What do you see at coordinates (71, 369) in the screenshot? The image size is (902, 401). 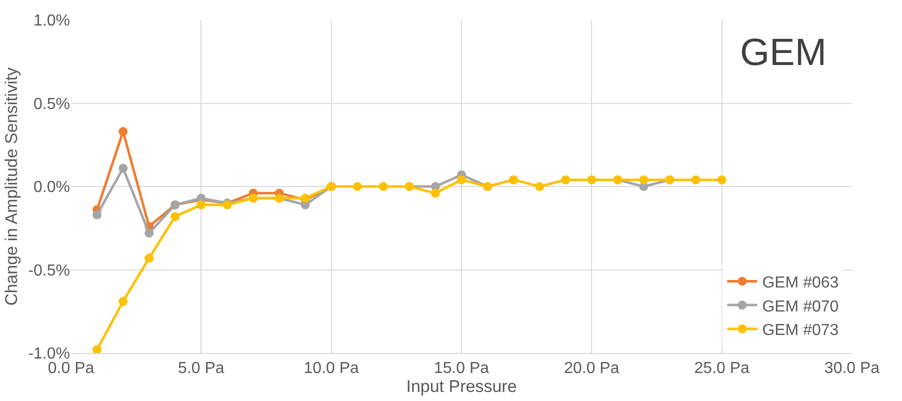 I see `x-tick-label: 0.0 Pa` at bounding box center [71, 369].